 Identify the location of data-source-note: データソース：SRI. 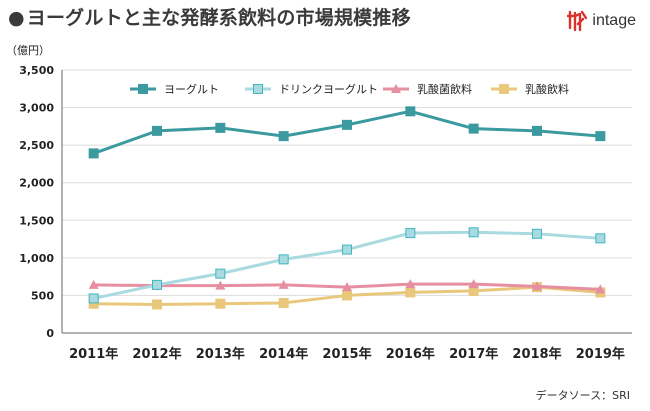
(582, 395).